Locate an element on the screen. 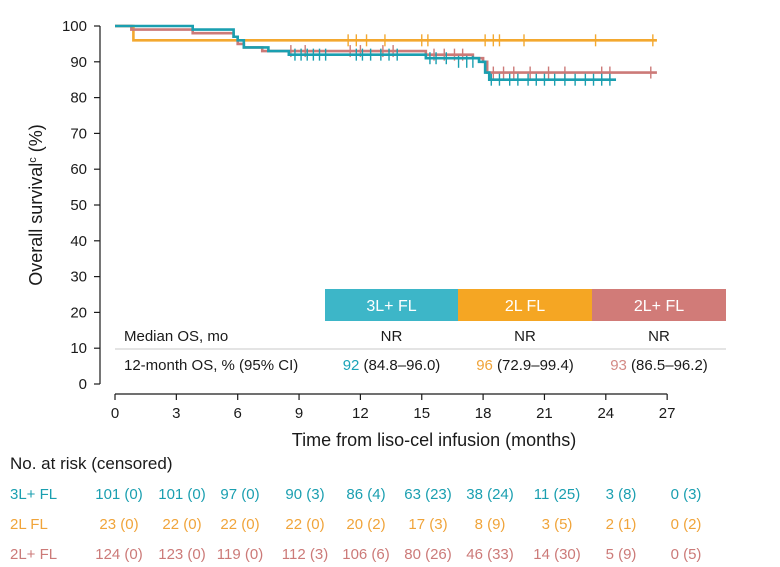  x-tick-label: 27 is located at coordinates (667, 413).